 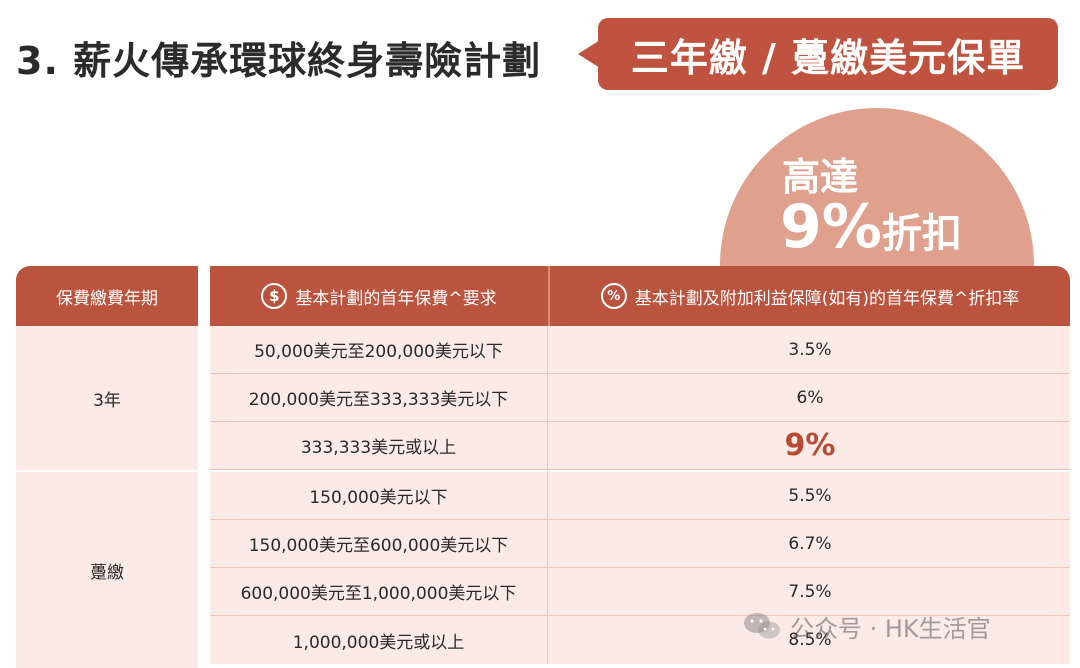 I want to click on requirement-cell: 600,000美元至1,000,000美元以下, so click(x=379, y=591).